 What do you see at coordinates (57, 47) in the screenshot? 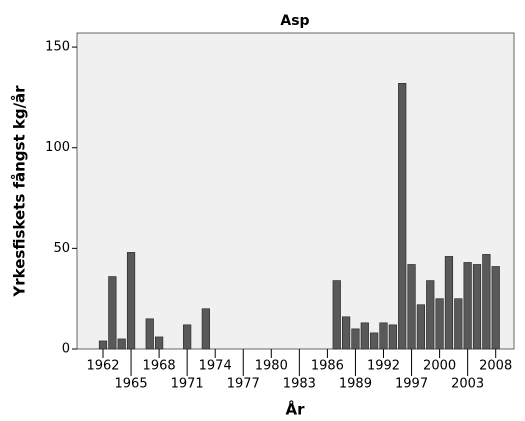
I see `y-tick-label: 150` at bounding box center [57, 47].